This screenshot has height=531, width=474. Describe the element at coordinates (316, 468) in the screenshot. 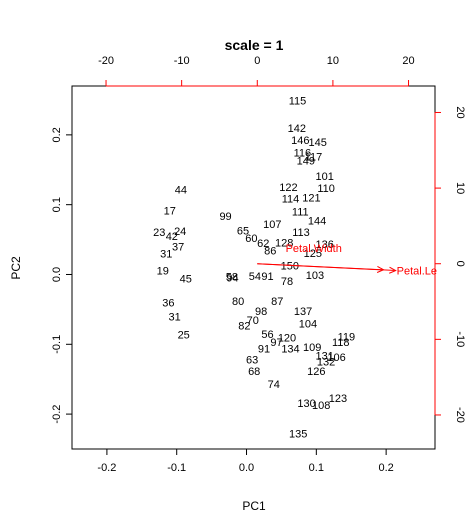

I see `x-tick-label: 0.1` at that location.